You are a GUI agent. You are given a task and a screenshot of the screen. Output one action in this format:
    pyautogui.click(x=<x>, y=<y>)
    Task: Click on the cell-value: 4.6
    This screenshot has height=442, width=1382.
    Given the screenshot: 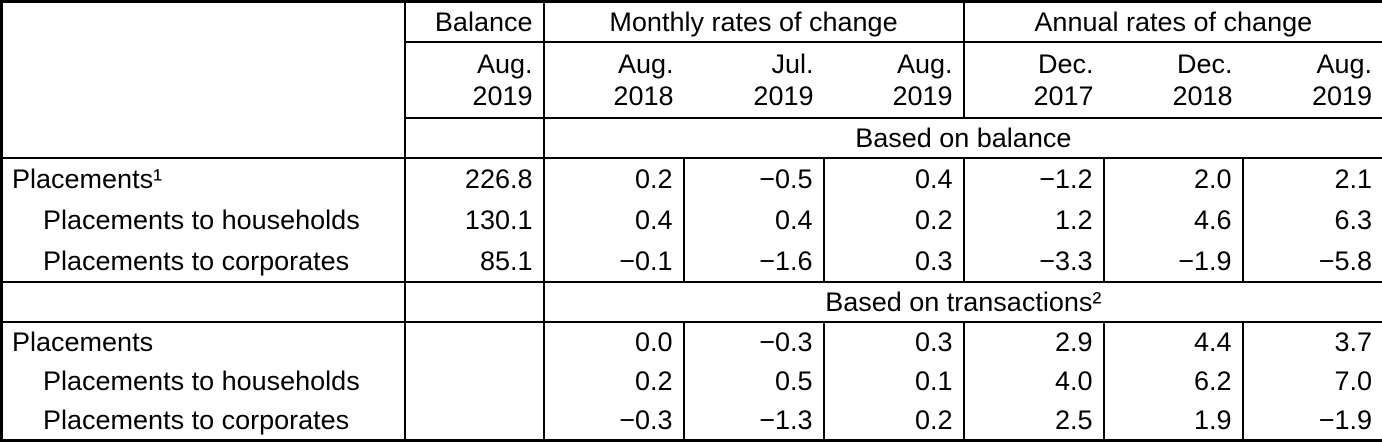 What is the action you would take?
    pyautogui.click(x=1173, y=220)
    